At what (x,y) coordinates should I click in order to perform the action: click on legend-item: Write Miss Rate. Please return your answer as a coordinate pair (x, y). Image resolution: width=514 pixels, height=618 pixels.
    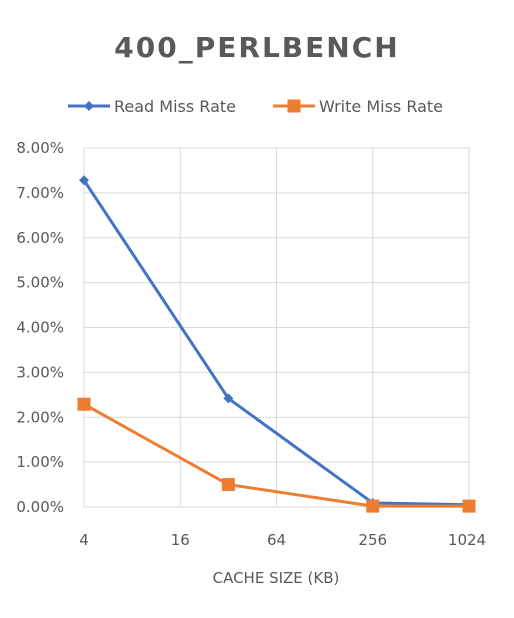
    Looking at the image, I should click on (358, 106).